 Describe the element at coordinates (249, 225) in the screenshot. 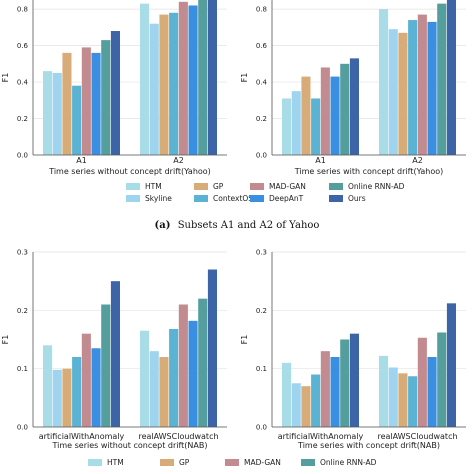

I see `caption-a-text: Subsets A1 and A2 of Yahoo` at that location.